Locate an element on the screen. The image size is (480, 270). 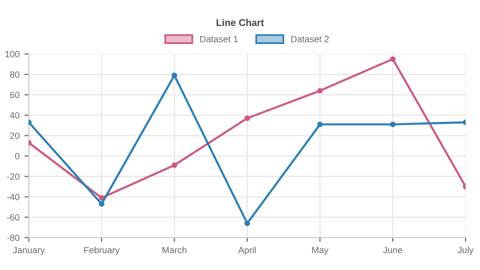
chart-title: Line Chart is located at coordinates (240, 22).